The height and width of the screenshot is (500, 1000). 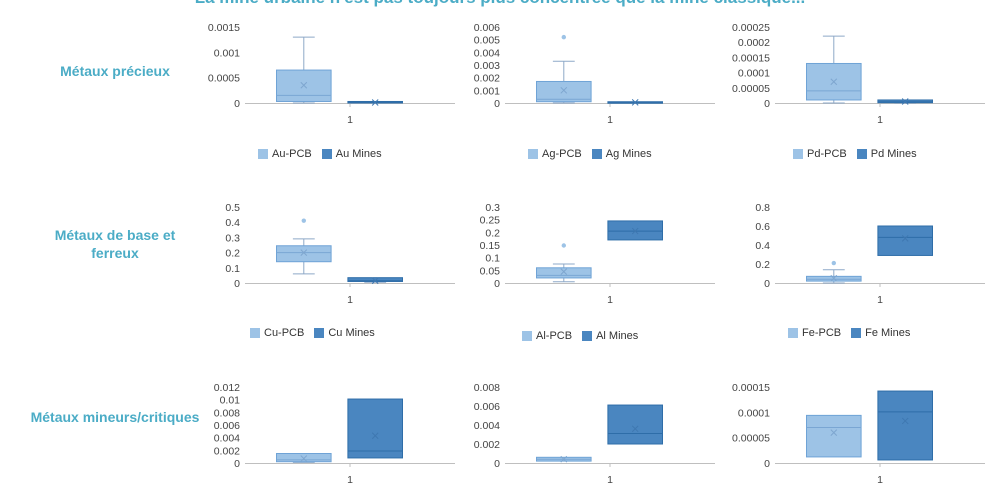 I want to click on legend-label: Ag-PCB, so click(x=562, y=154).